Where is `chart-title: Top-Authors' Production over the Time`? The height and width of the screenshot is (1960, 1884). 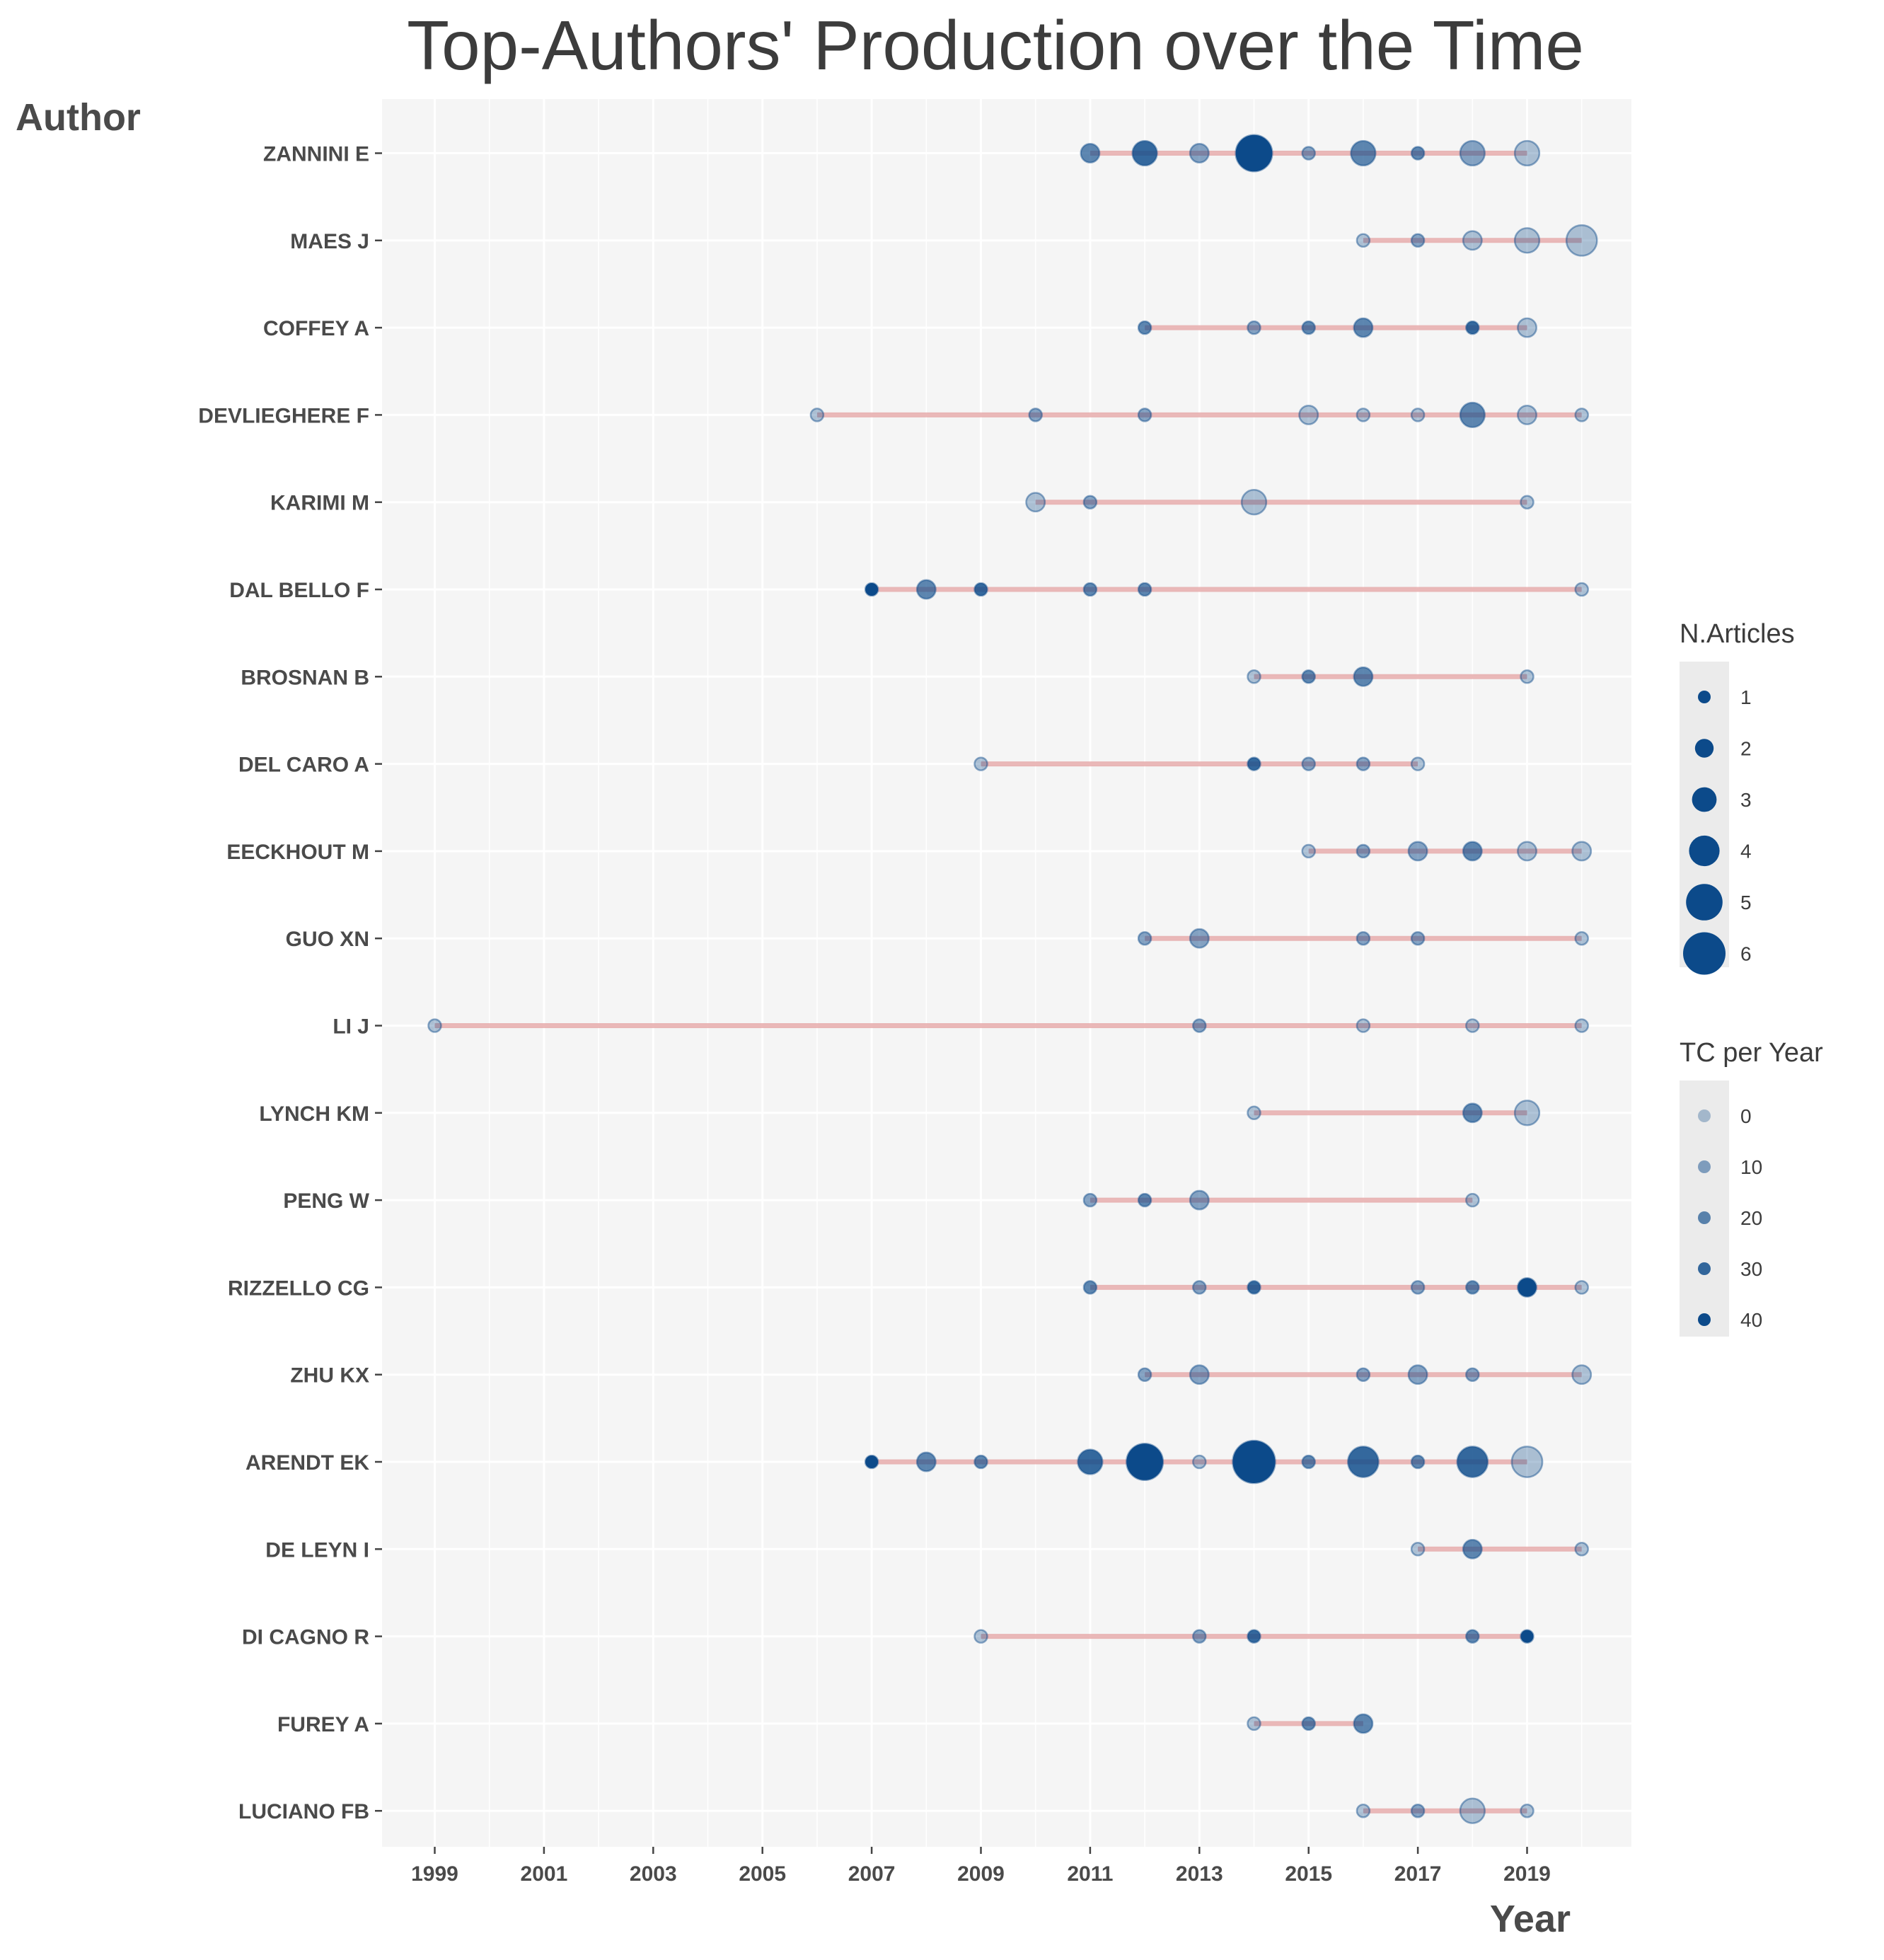 chart-title: Top-Authors' Production over the Time is located at coordinates (995, 45).